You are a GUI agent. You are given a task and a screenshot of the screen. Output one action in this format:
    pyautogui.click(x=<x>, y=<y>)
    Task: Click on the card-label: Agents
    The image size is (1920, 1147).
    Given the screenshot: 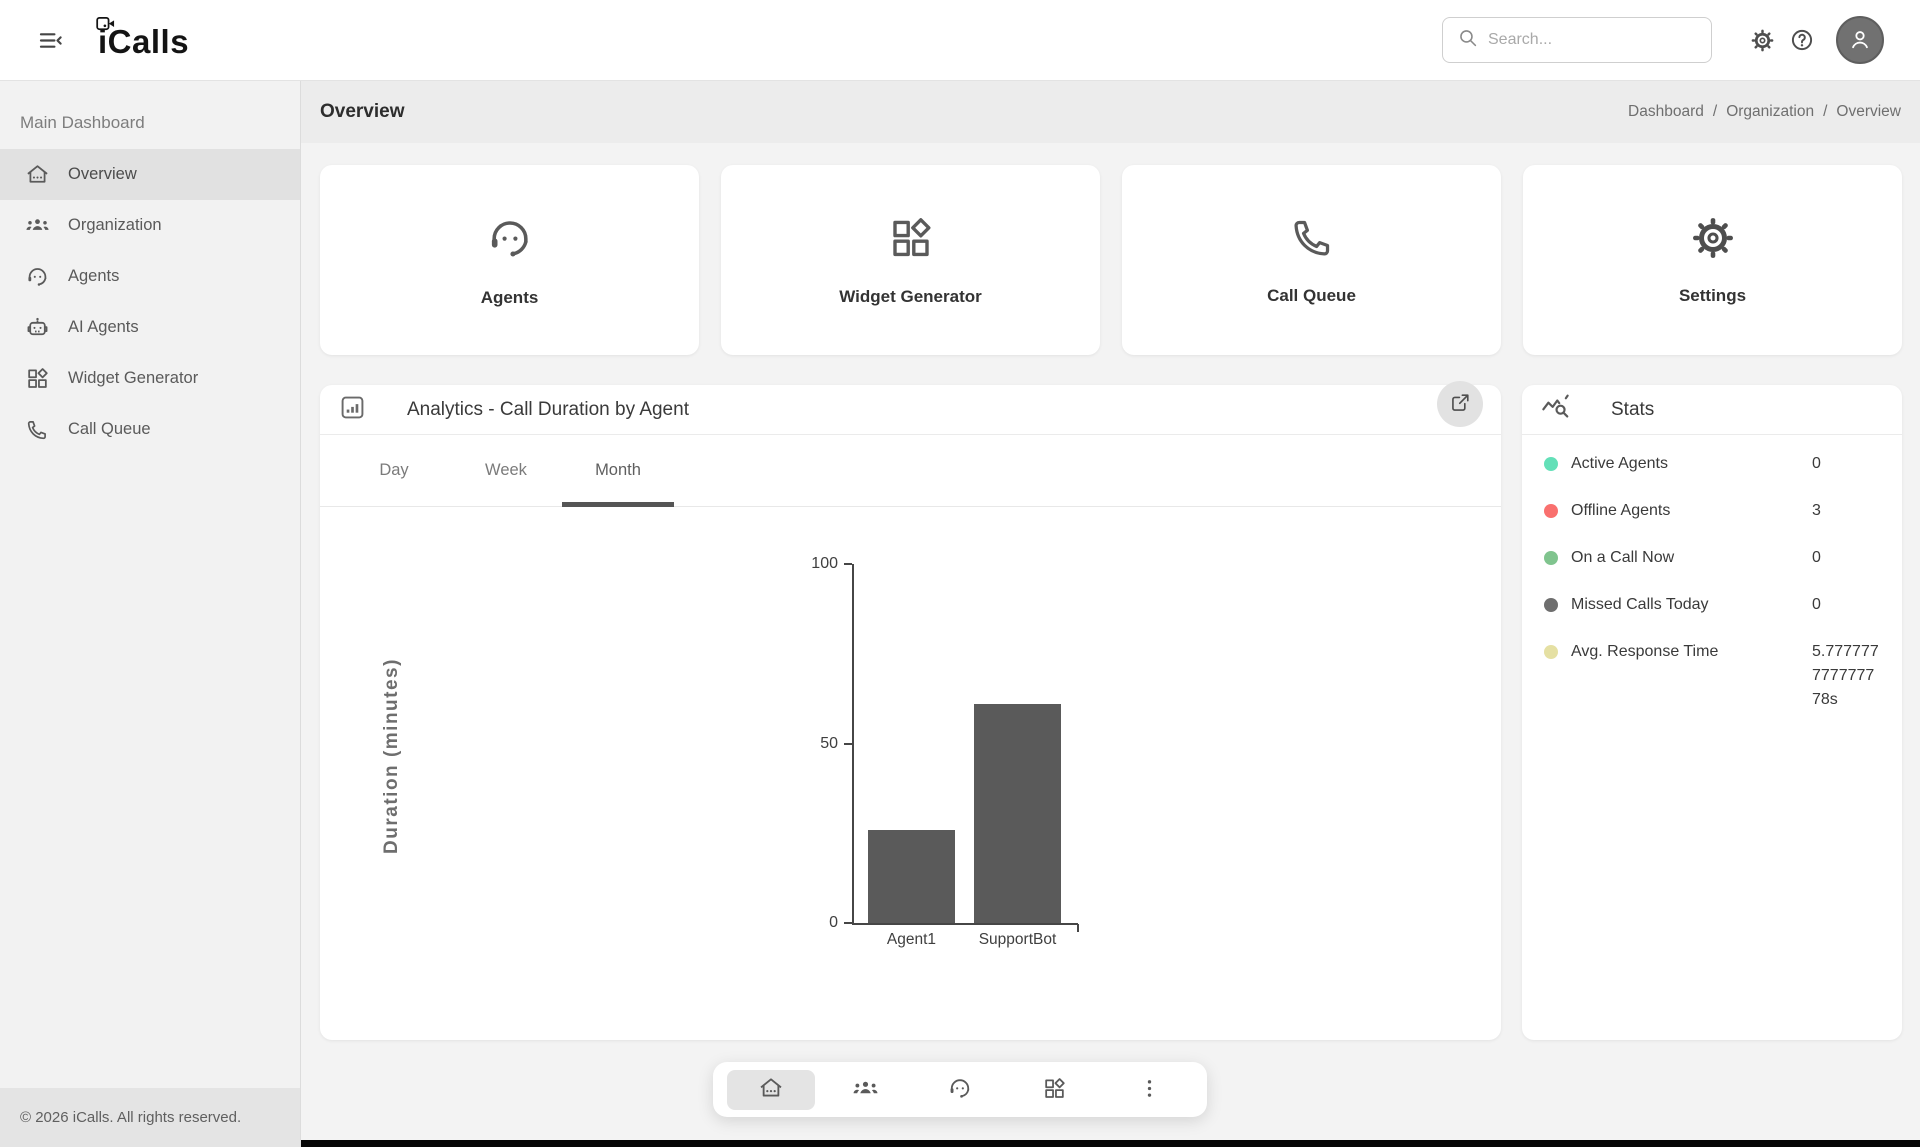 What is the action you would take?
    pyautogui.click(x=509, y=297)
    